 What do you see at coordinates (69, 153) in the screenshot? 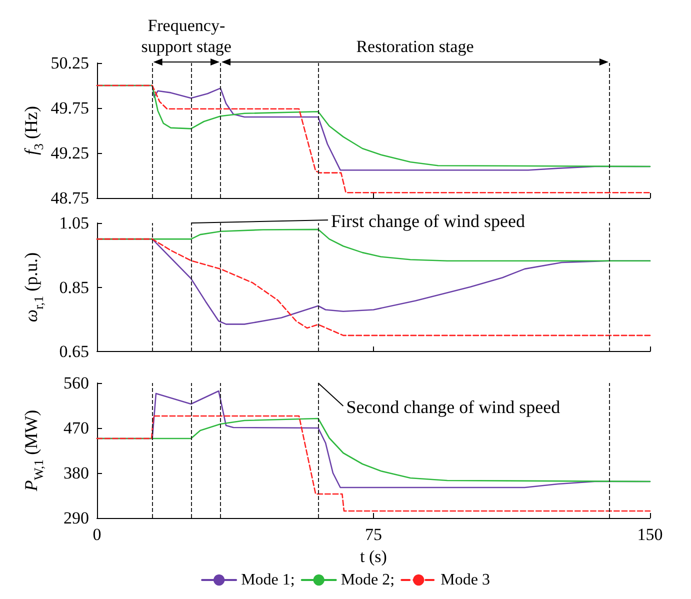
I see `y-tick-label: 49.25` at bounding box center [69, 153].